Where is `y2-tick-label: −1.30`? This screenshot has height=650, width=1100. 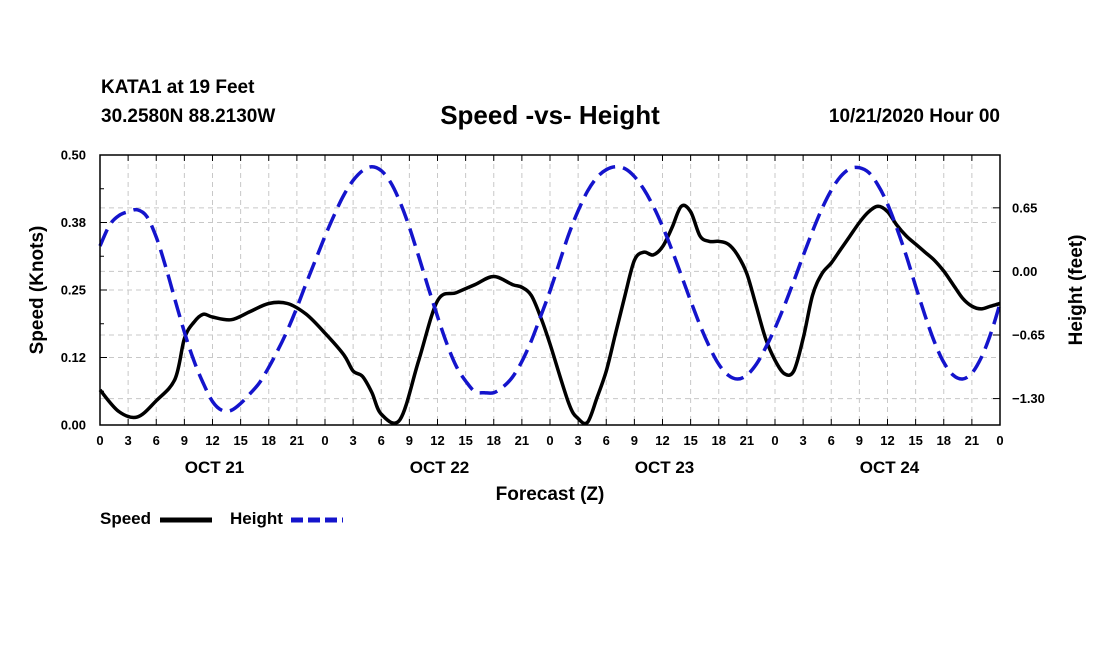
y2-tick-label: −1.30 is located at coordinates (1028, 398).